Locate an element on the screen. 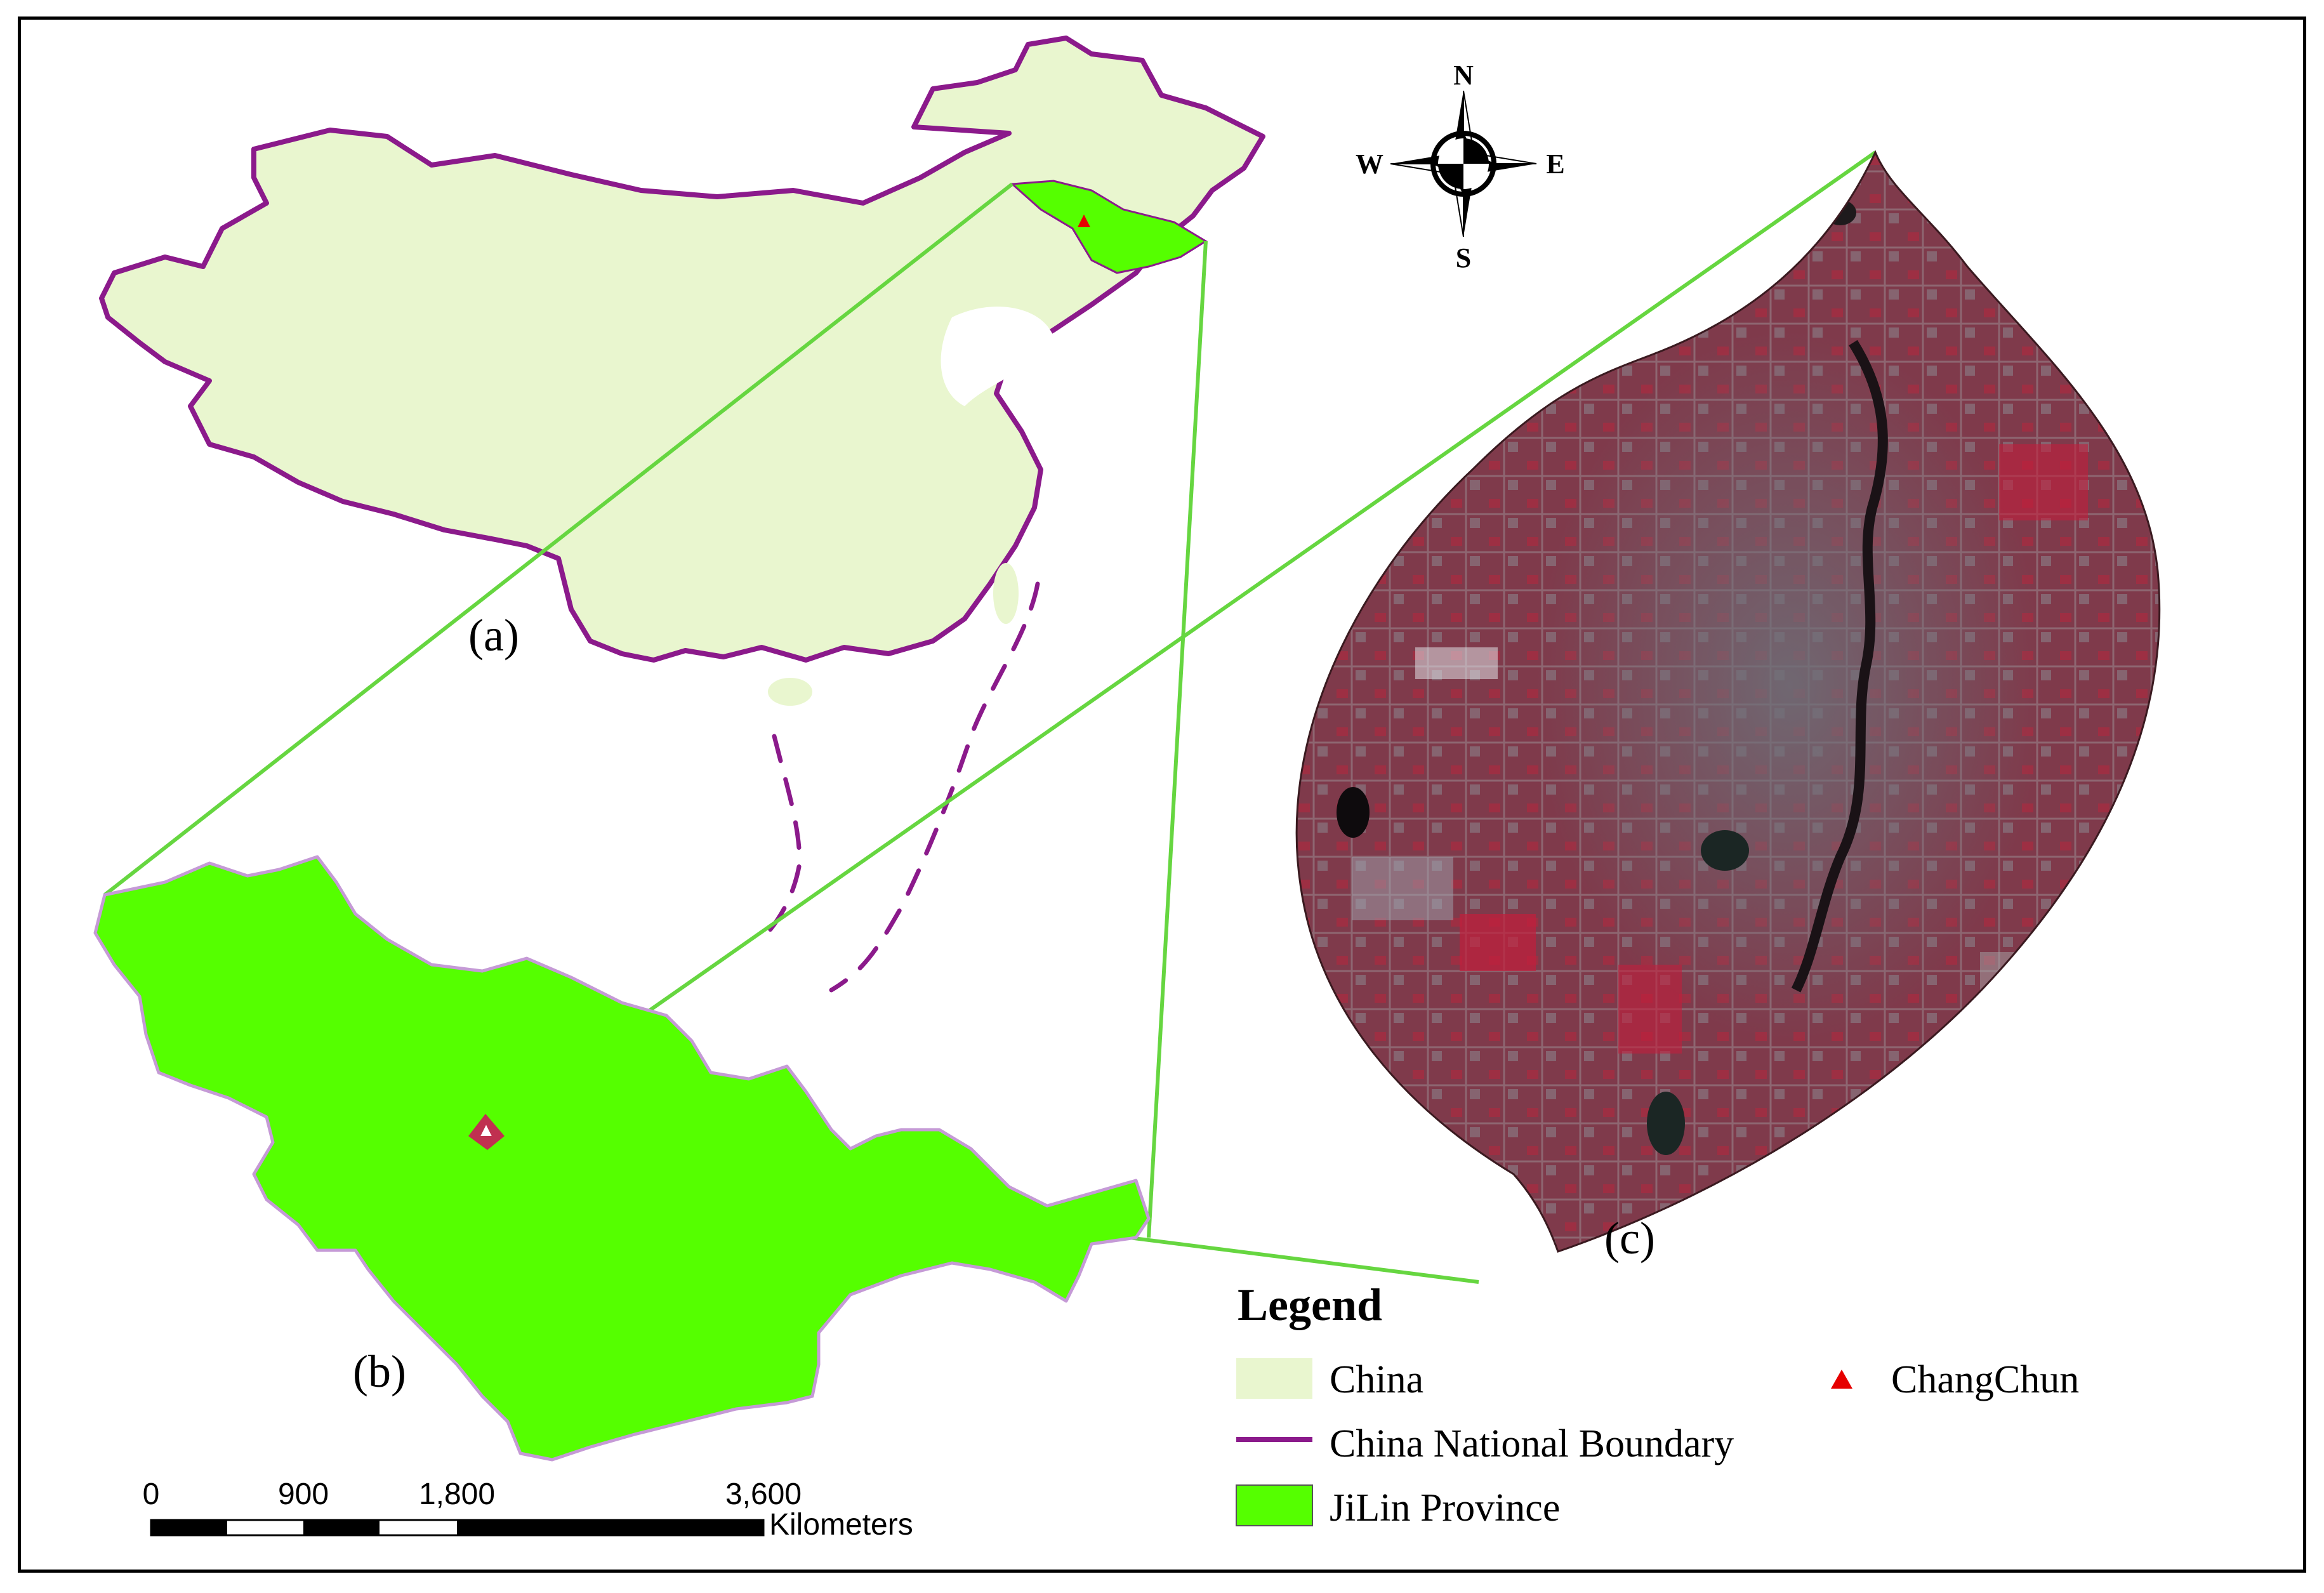 Image resolution: width=2324 pixels, height=1593 pixels. changchun-marker-small is located at coordinates (1084, 221).